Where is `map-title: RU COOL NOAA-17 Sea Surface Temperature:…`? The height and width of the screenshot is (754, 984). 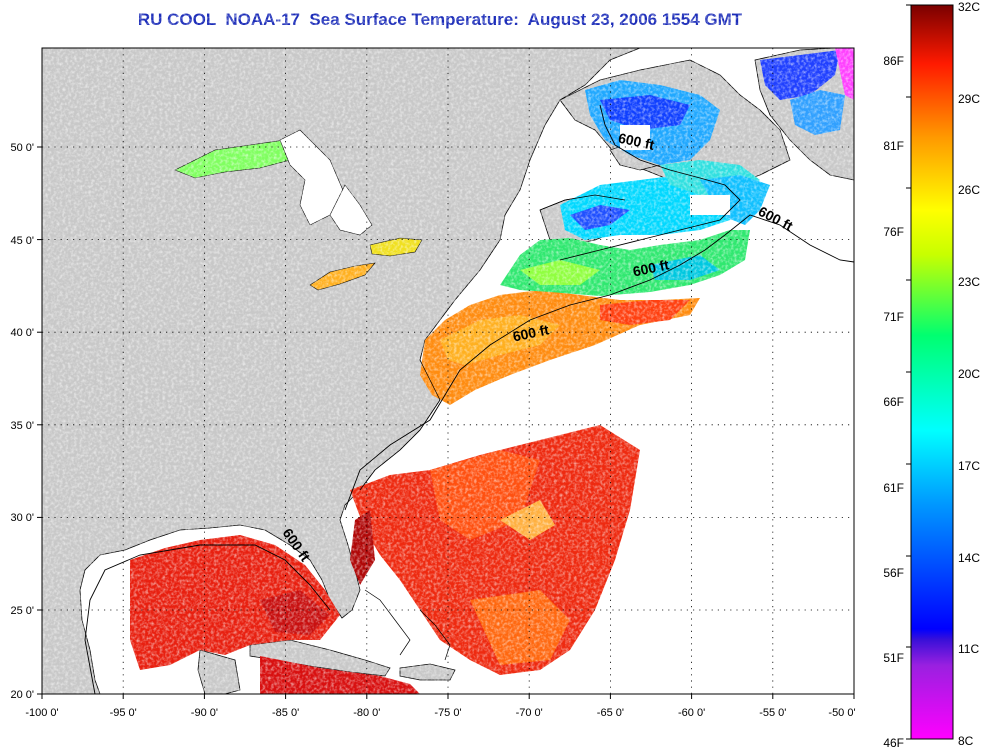 map-title: RU COOL NOAA-17 Sea Surface Temperature:… is located at coordinates (440, 19).